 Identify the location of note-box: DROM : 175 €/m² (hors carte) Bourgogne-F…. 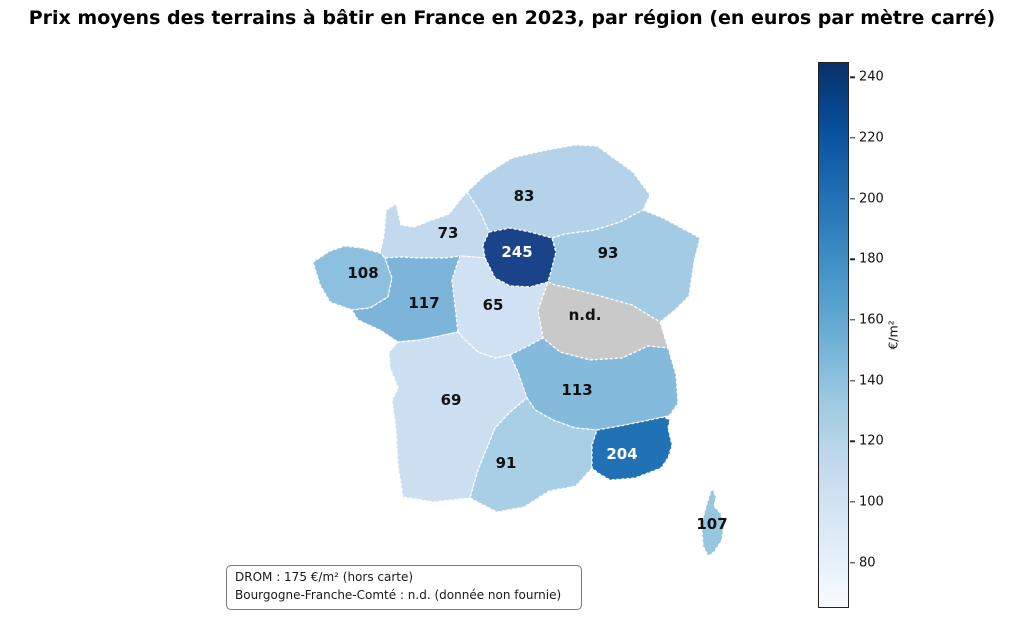
(404, 587).